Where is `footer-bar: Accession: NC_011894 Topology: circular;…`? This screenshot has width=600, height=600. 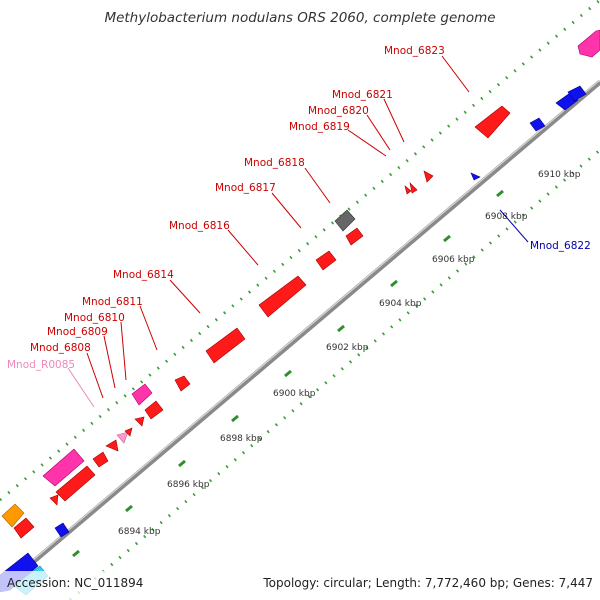
footer-bar: Accession: NC_011894 Topology: circular;… is located at coordinates (300, 585).